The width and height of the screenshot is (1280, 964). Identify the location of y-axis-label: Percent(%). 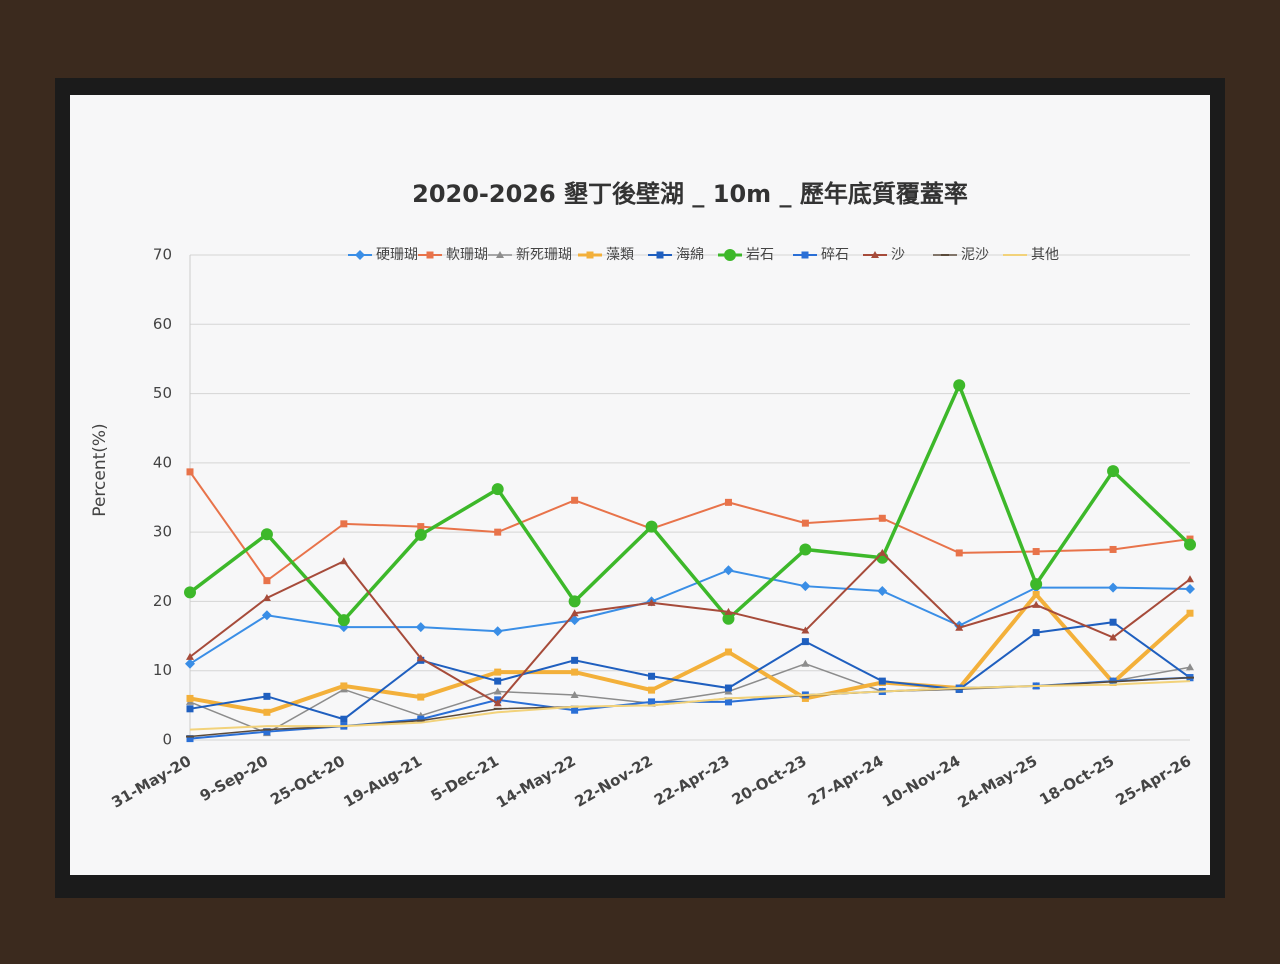
(100, 469).